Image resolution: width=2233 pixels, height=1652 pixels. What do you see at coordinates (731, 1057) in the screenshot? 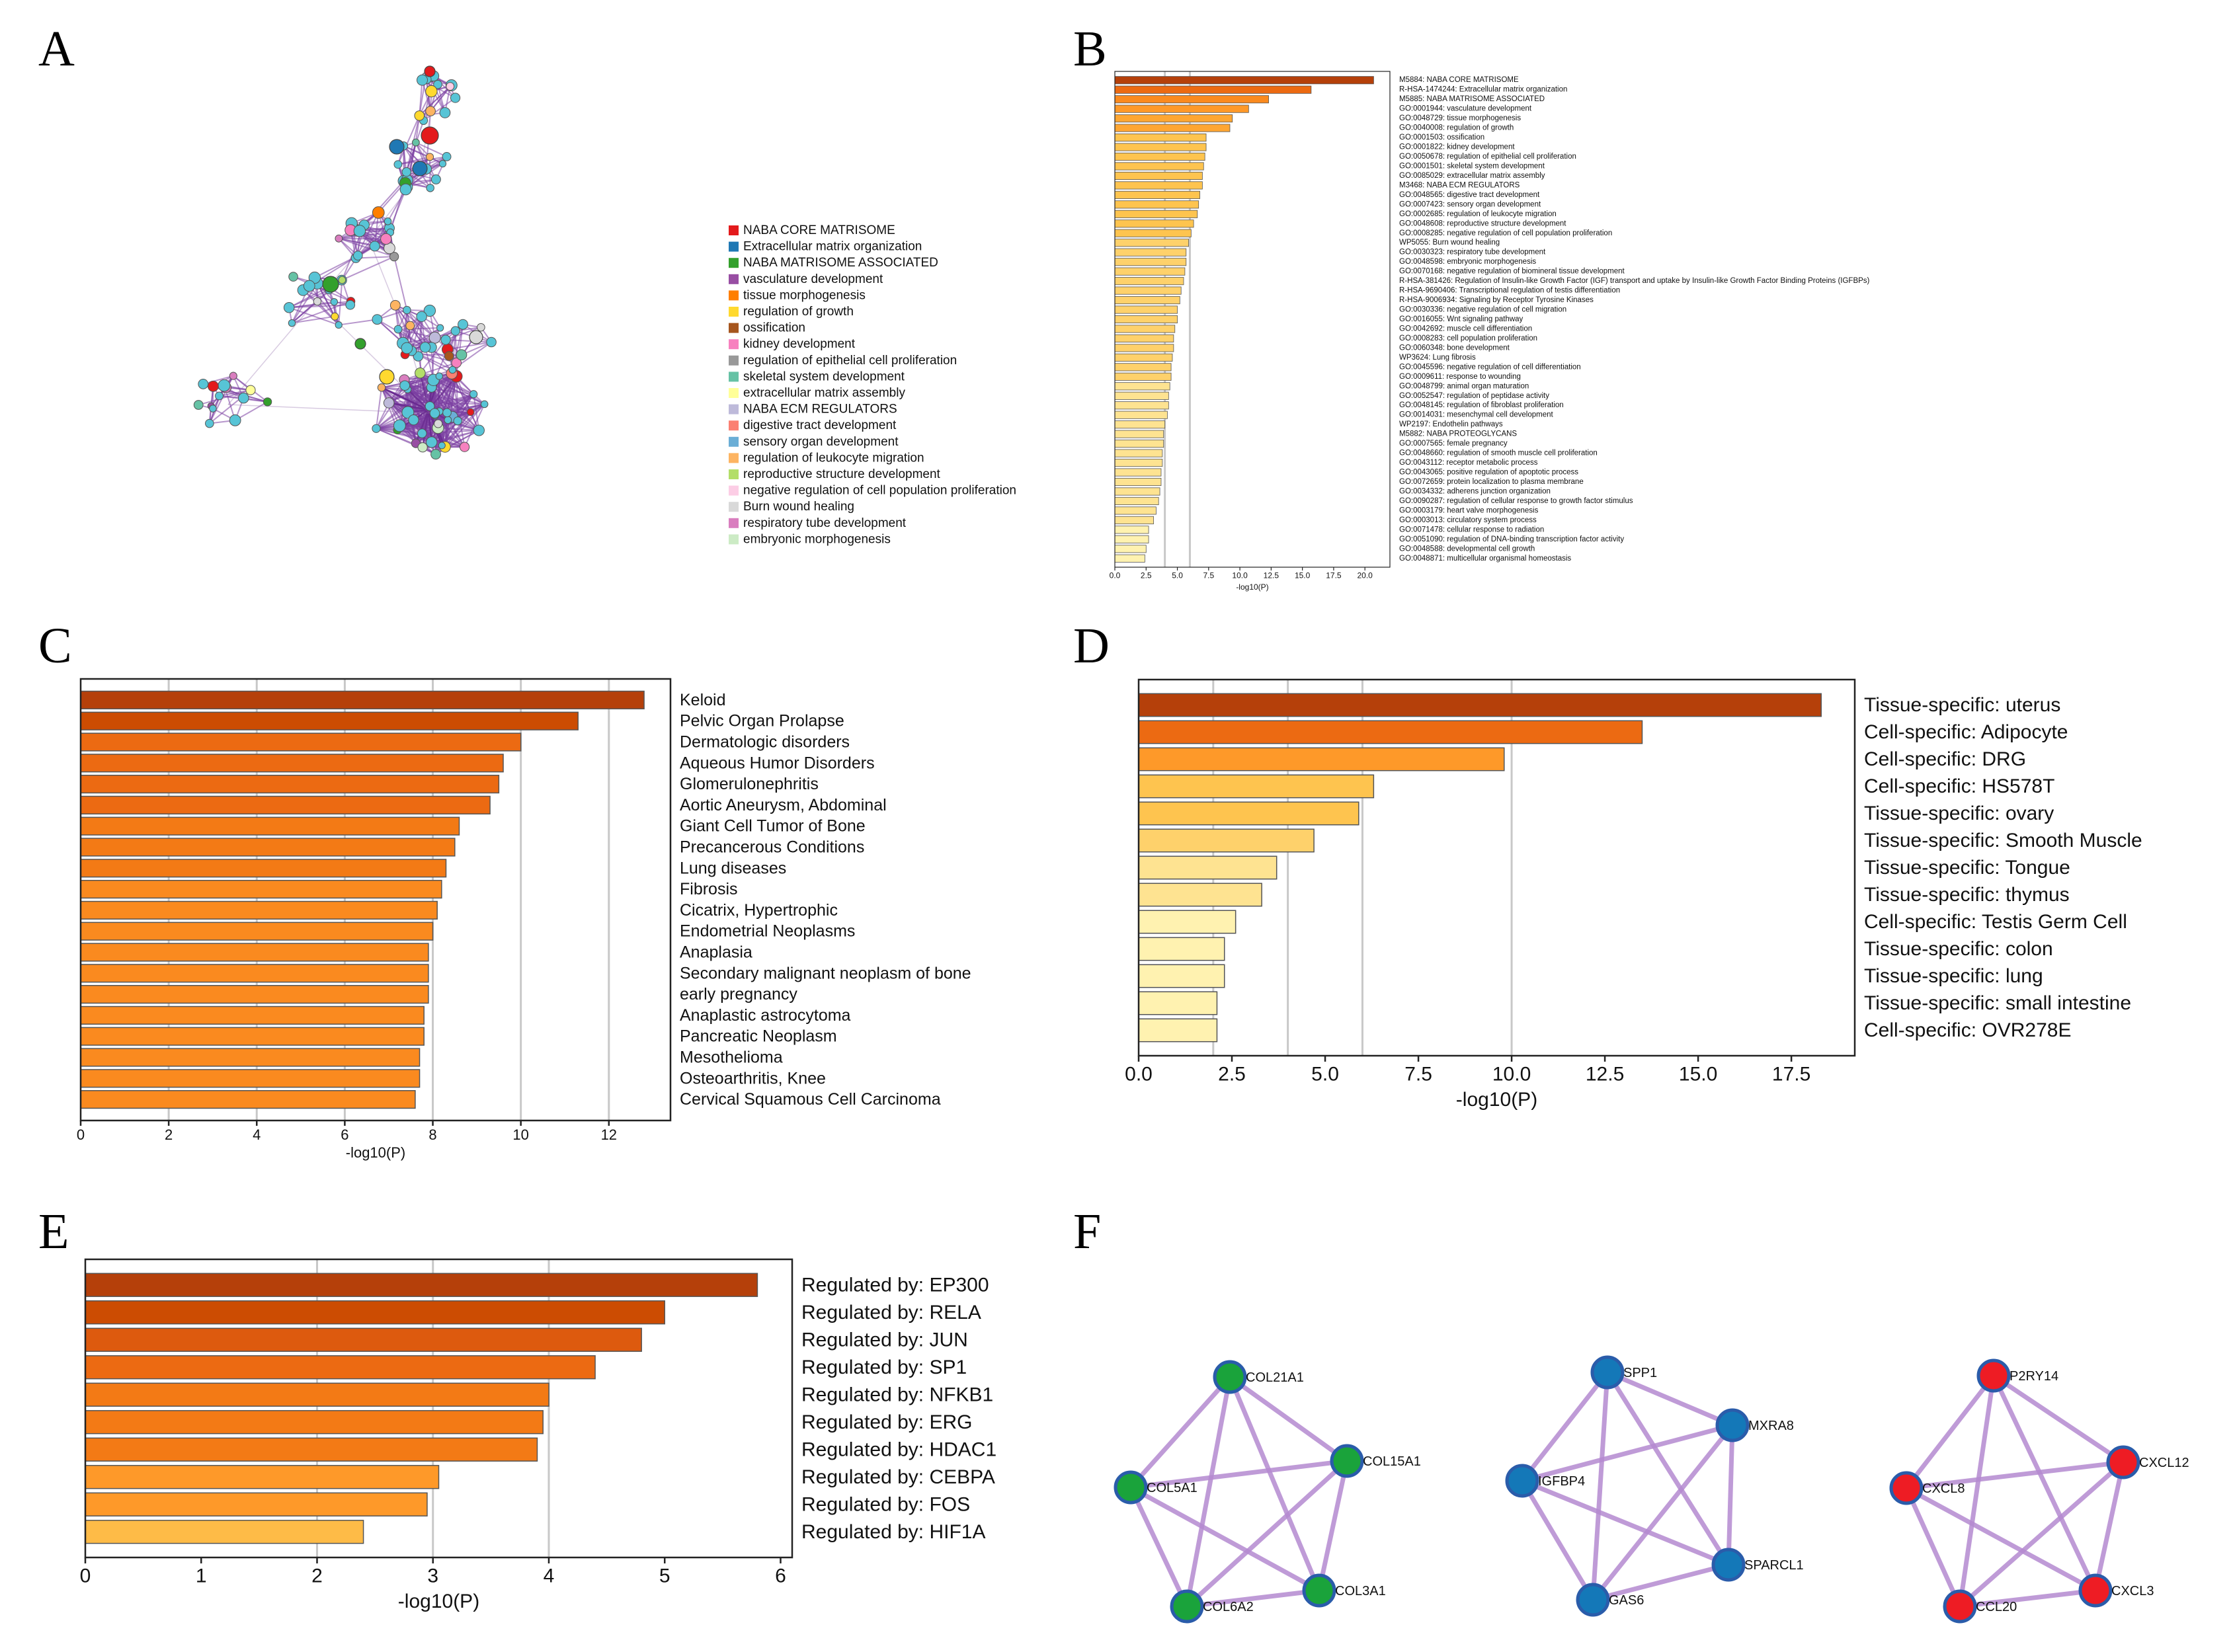
I see `c-bar-label: Mesothelioma` at bounding box center [731, 1057].